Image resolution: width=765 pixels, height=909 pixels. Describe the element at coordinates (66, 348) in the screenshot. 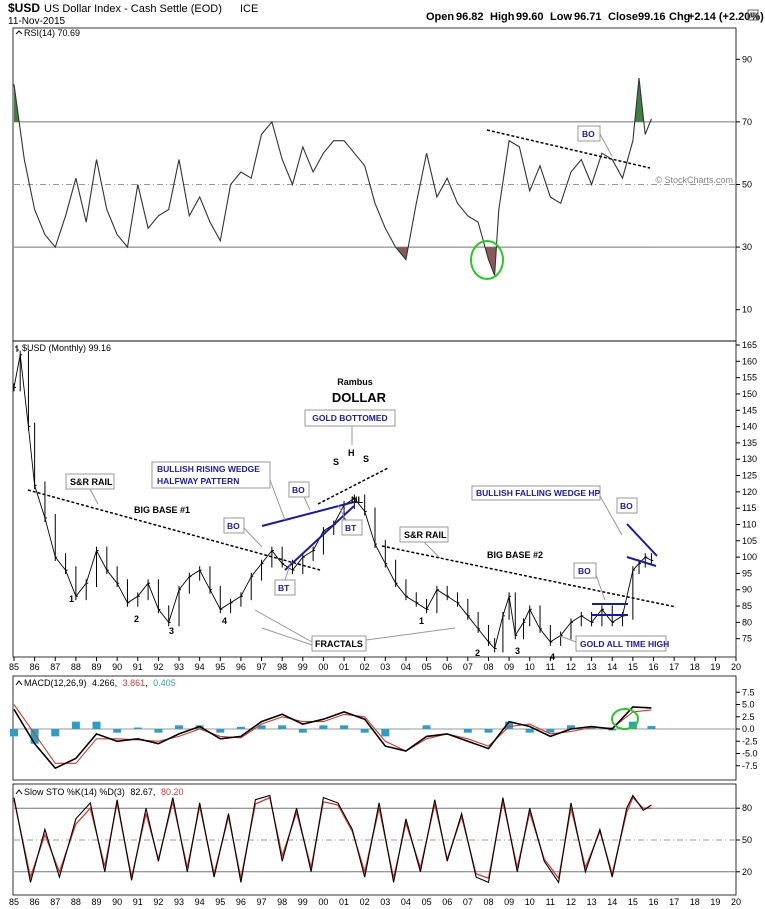

I see `price-legend-text: $USD (Monthly) 99.16` at that location.